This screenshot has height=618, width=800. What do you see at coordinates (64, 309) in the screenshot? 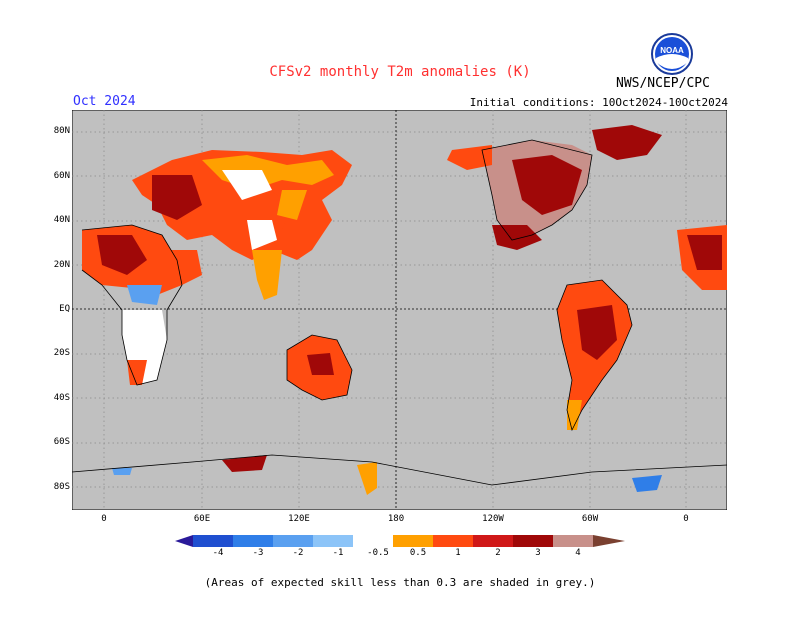
I see `lat-label: EQ` at bounding box center [64, 309].